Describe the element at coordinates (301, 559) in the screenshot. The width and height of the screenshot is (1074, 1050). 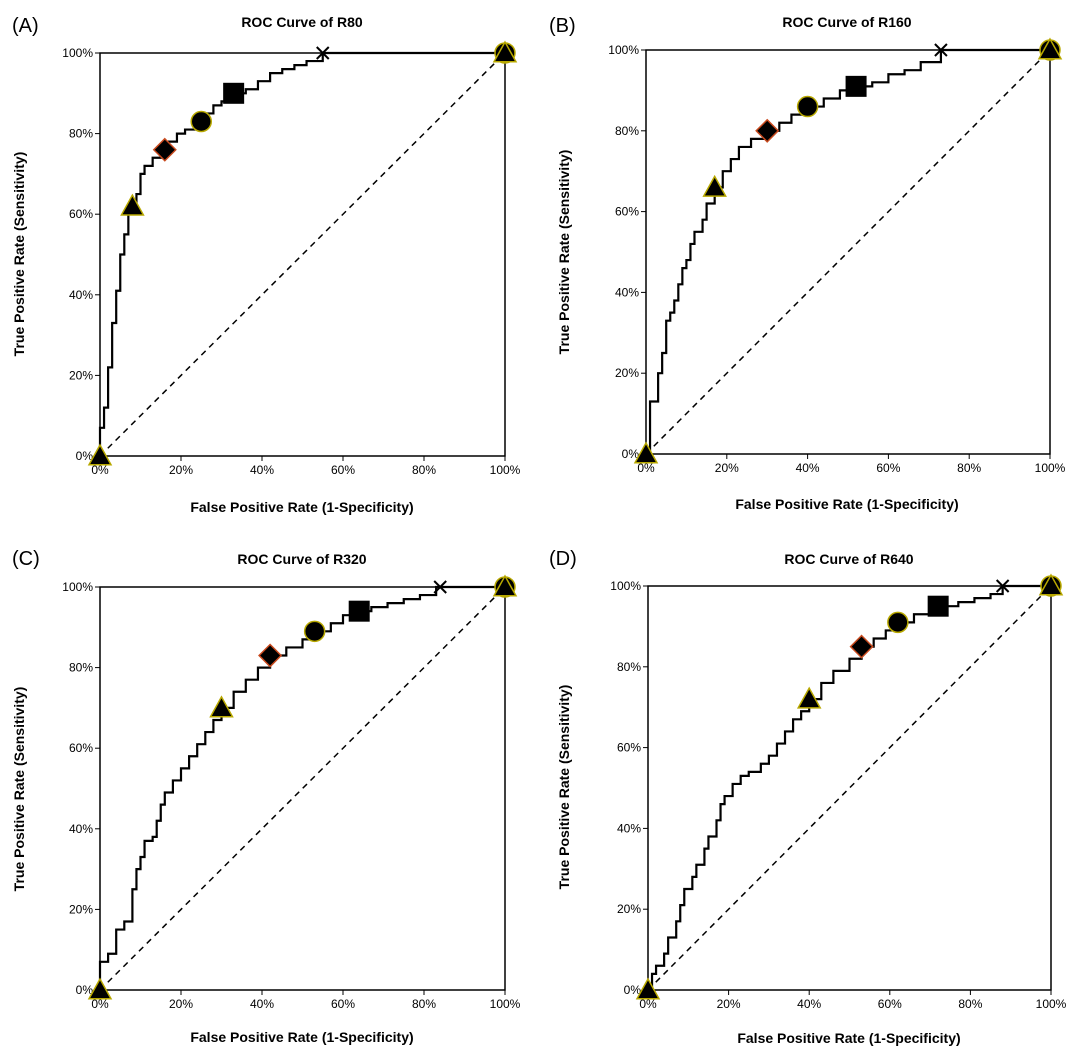
I see `chart-title: ROC Curve of R320` at that location.